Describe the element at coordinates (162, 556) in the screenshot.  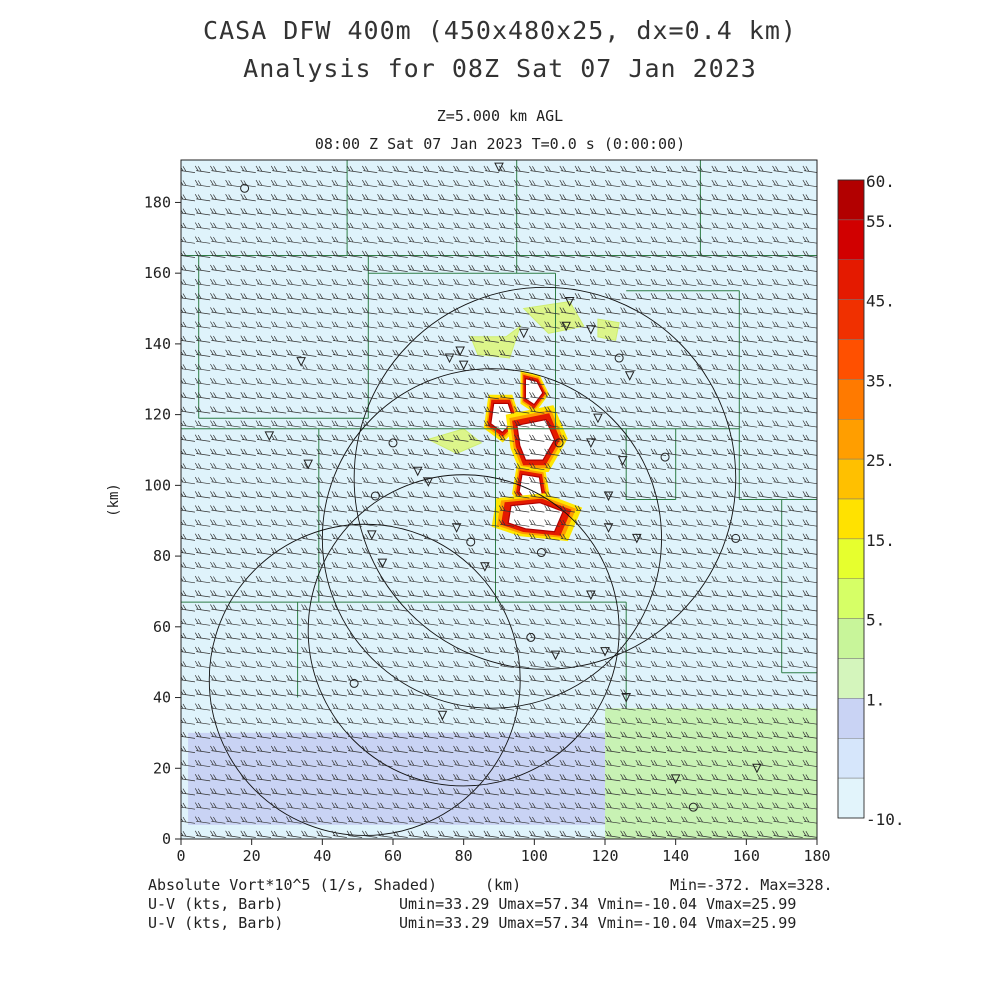
I see `y-tick-label: 80` at that location.